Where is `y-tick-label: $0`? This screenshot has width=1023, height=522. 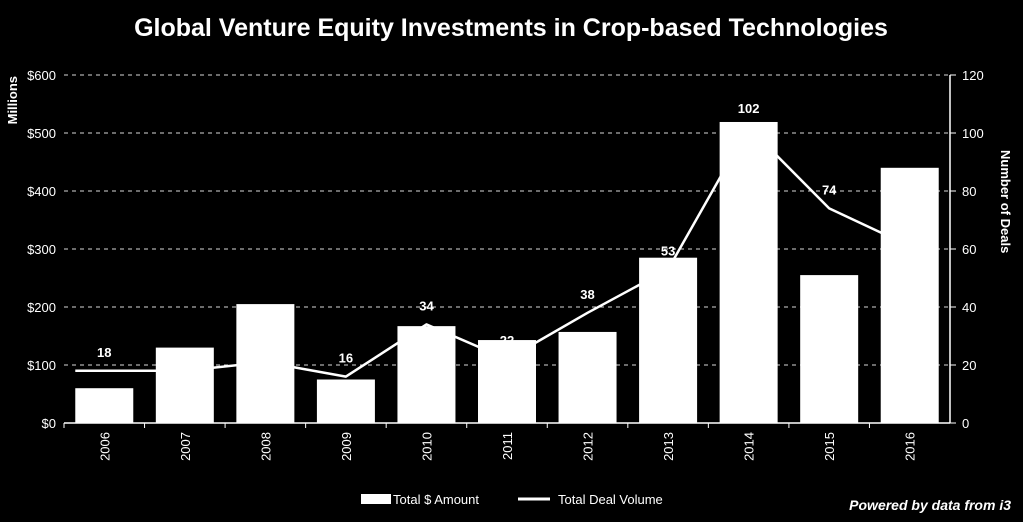 y-tick-label: $0 is located at coordinates (49, 423).